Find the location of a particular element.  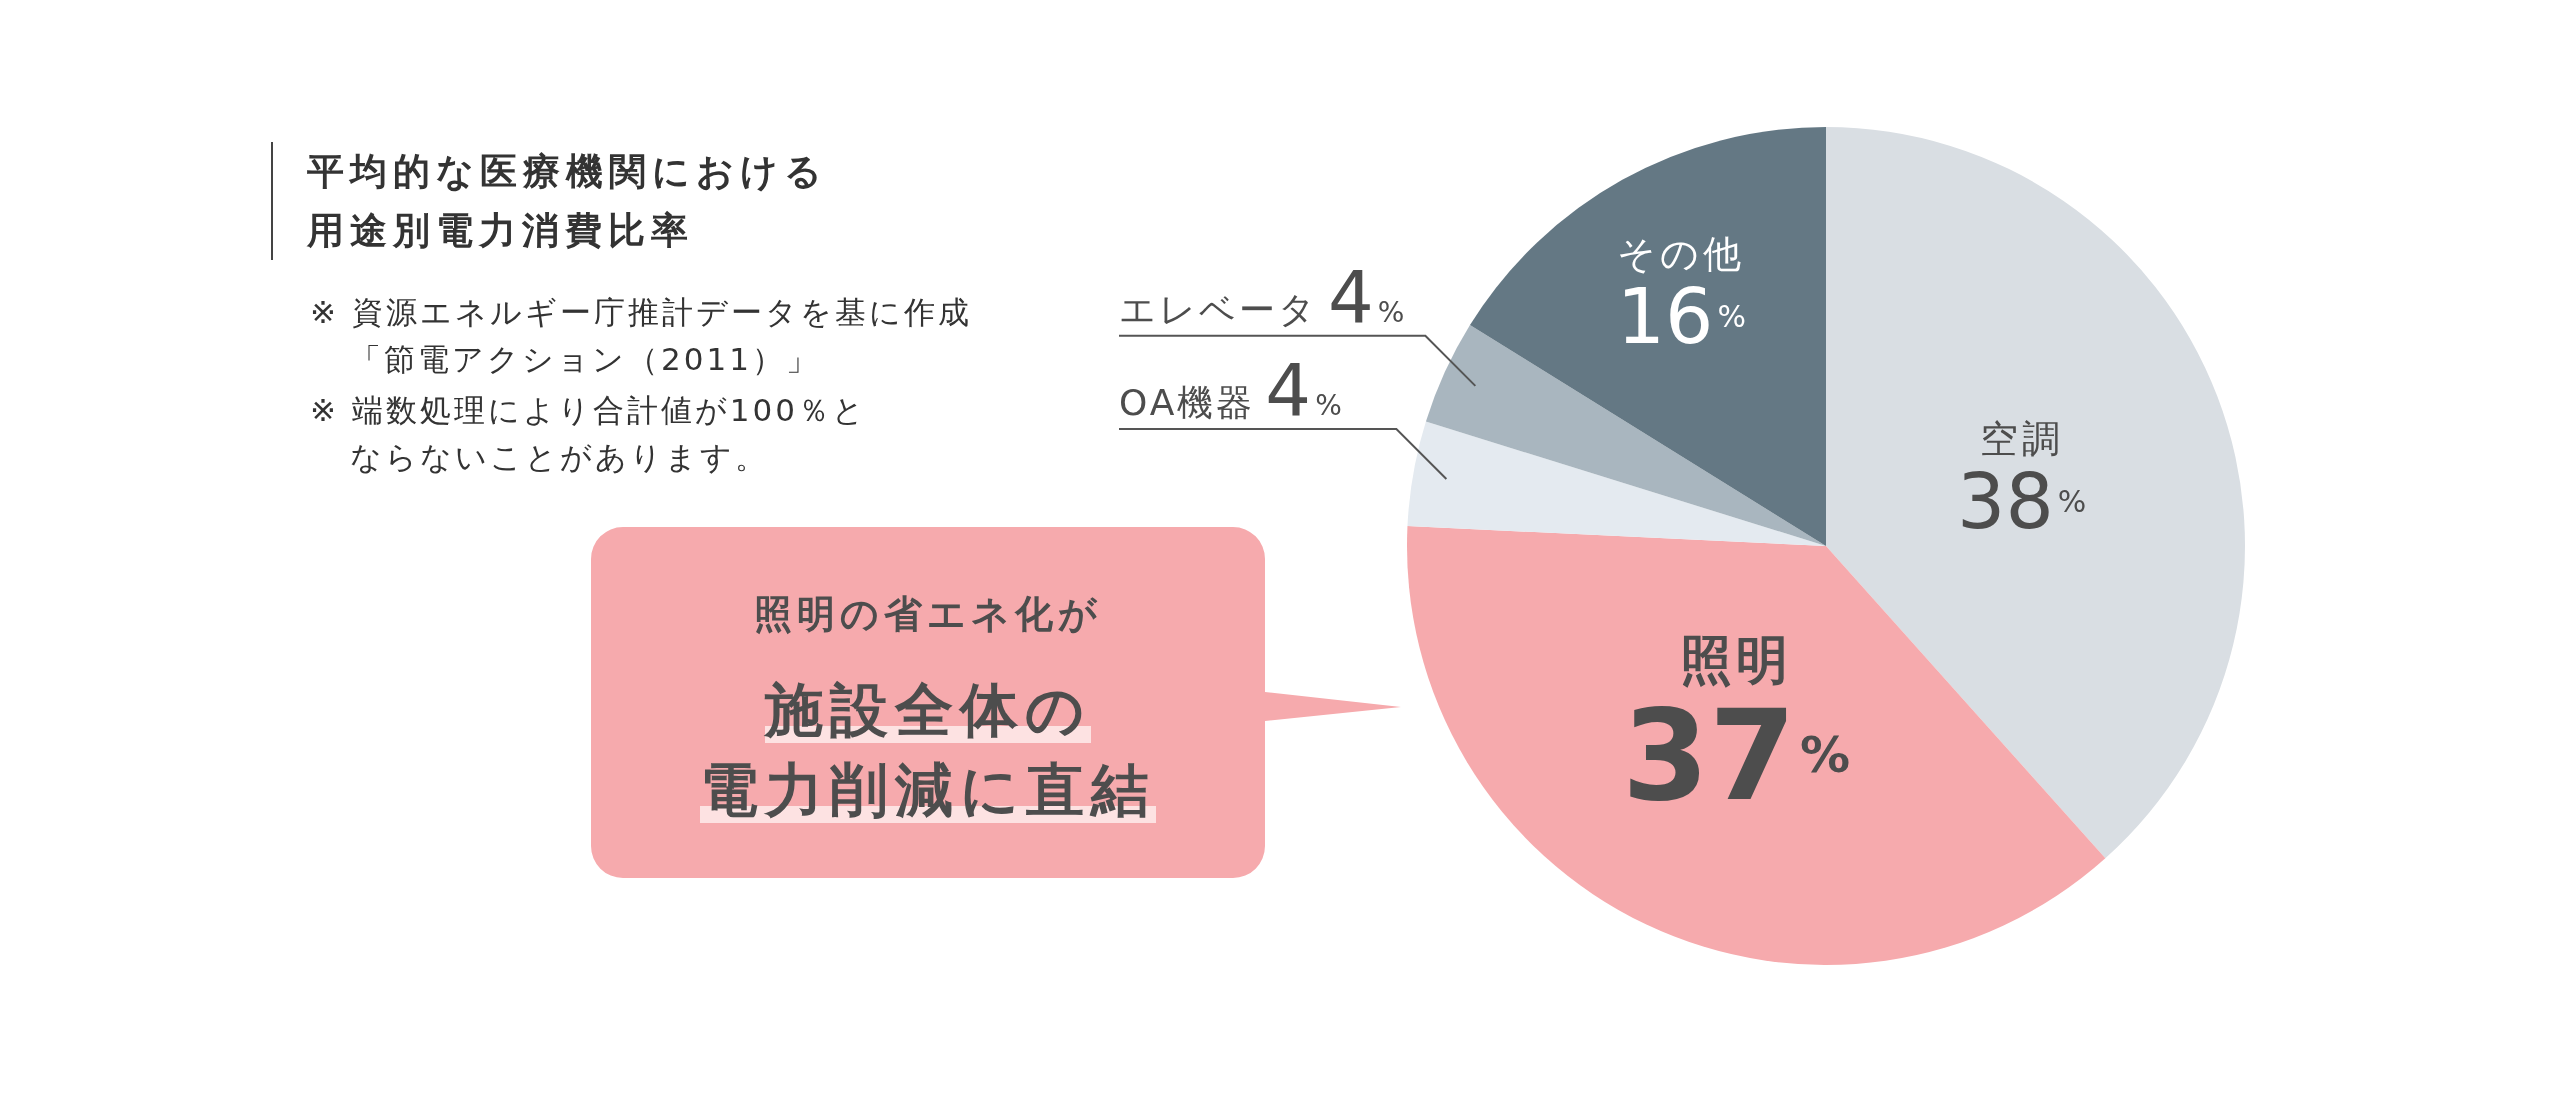

text: 電力削減に直結 is located at coordinates (928, 790).